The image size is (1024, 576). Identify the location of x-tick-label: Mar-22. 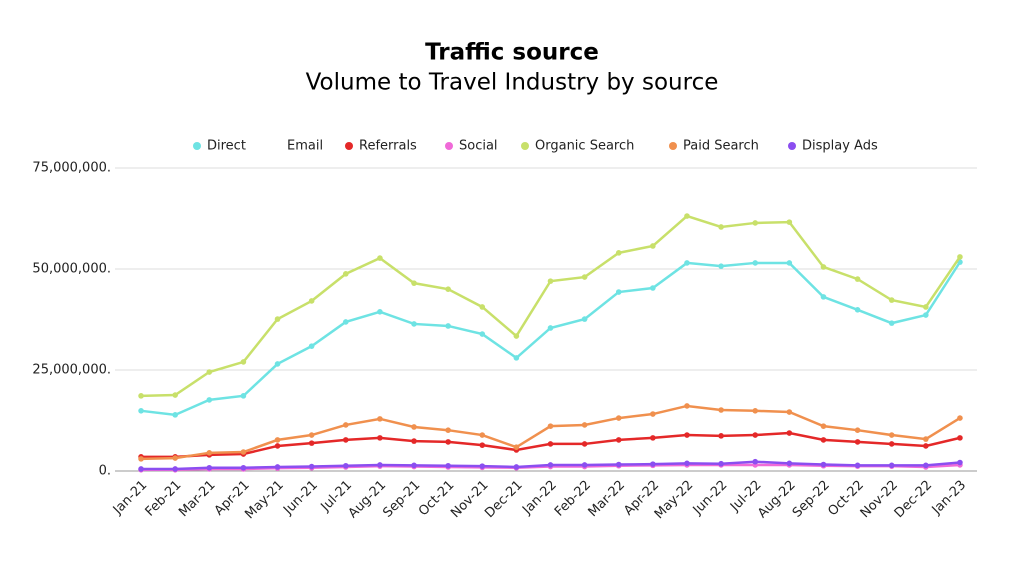
(607, 499).